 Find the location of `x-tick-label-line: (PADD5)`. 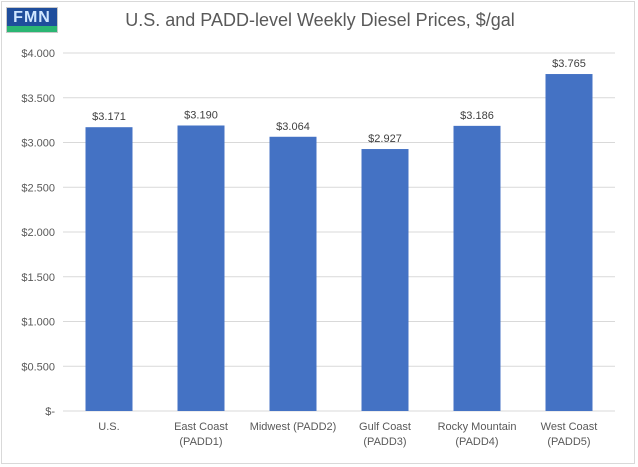

x-tick-label-line: (PADD5) is located at coordinates (568, 442).